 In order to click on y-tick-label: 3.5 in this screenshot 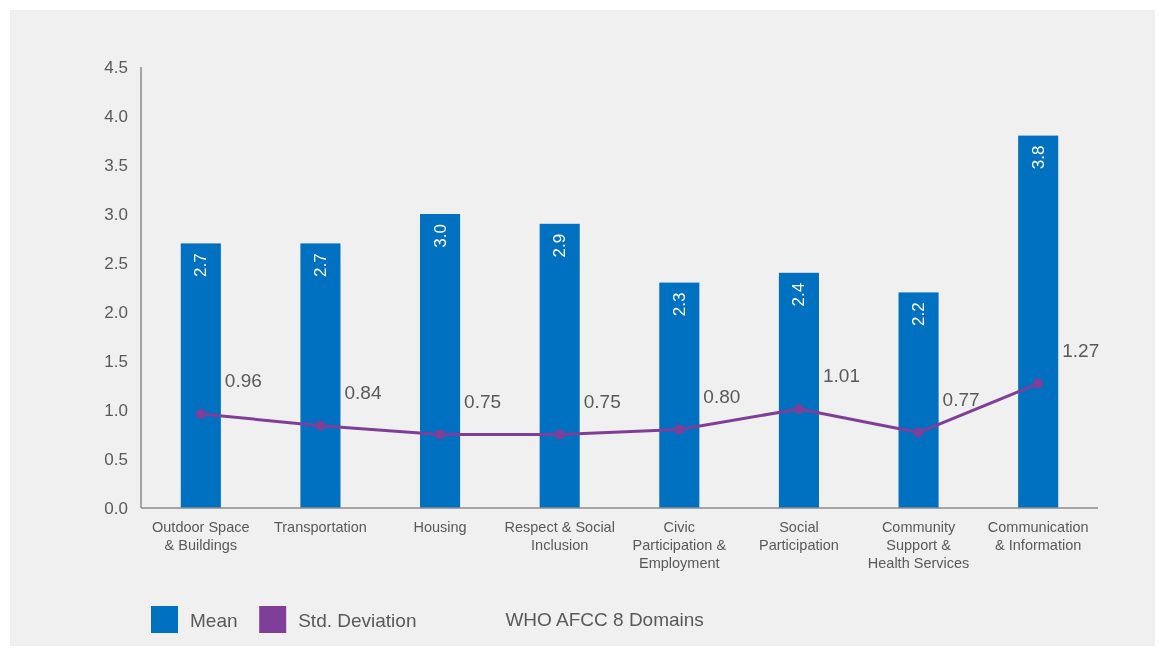, I will do `click(116, 165)`.